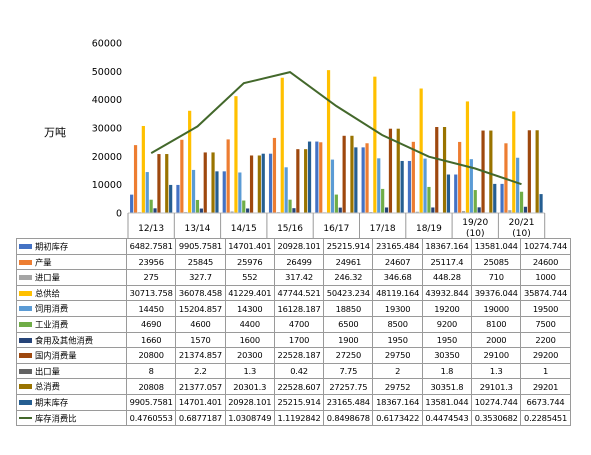  I want to click on table-cell: 0.6877187, so click(200, 418).